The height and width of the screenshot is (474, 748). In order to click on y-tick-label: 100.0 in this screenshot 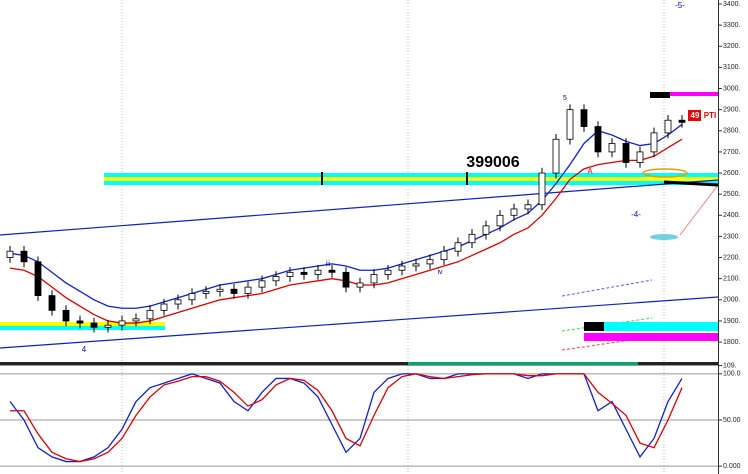, I will do `click(732, 374)`.